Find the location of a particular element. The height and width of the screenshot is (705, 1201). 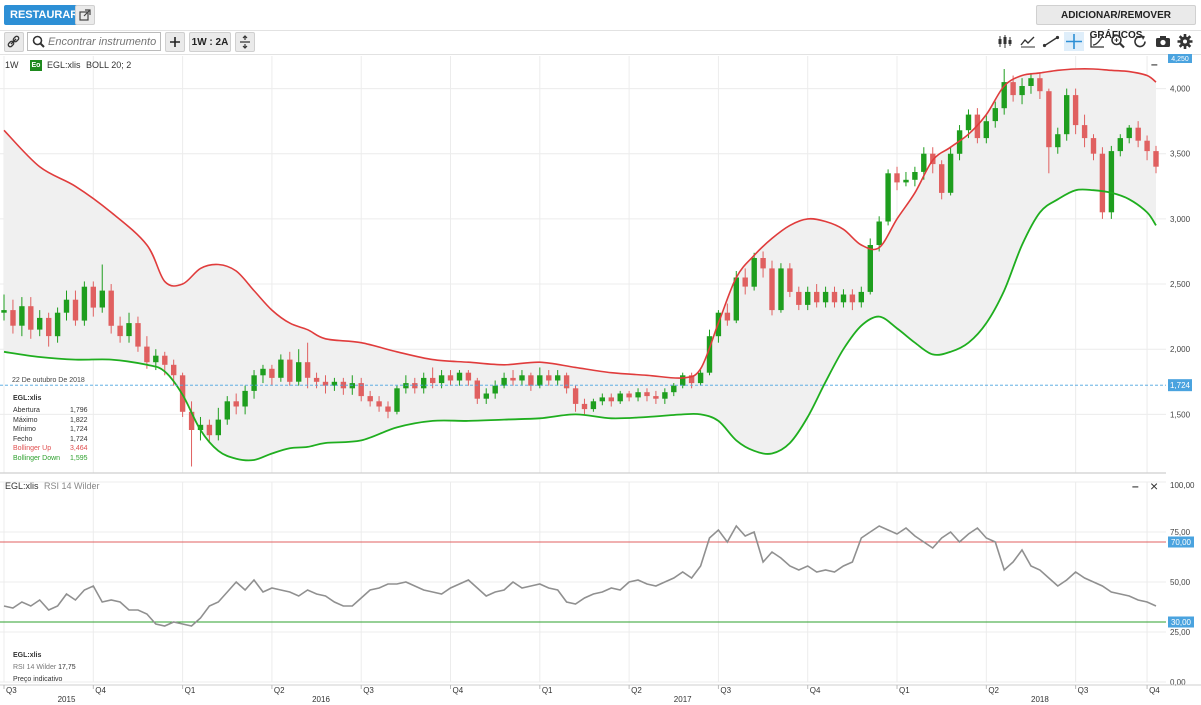

top-axis-tag is located at coordinates (1180, 58).